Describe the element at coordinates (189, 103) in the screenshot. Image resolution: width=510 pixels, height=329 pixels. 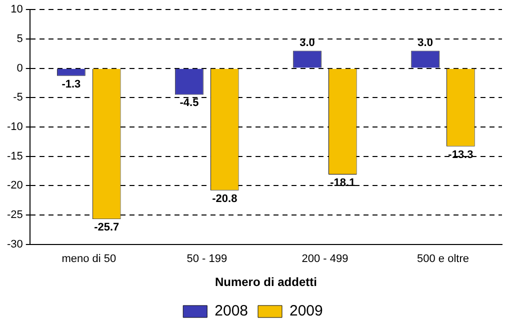
I see `data-label: -4.5` at that location.